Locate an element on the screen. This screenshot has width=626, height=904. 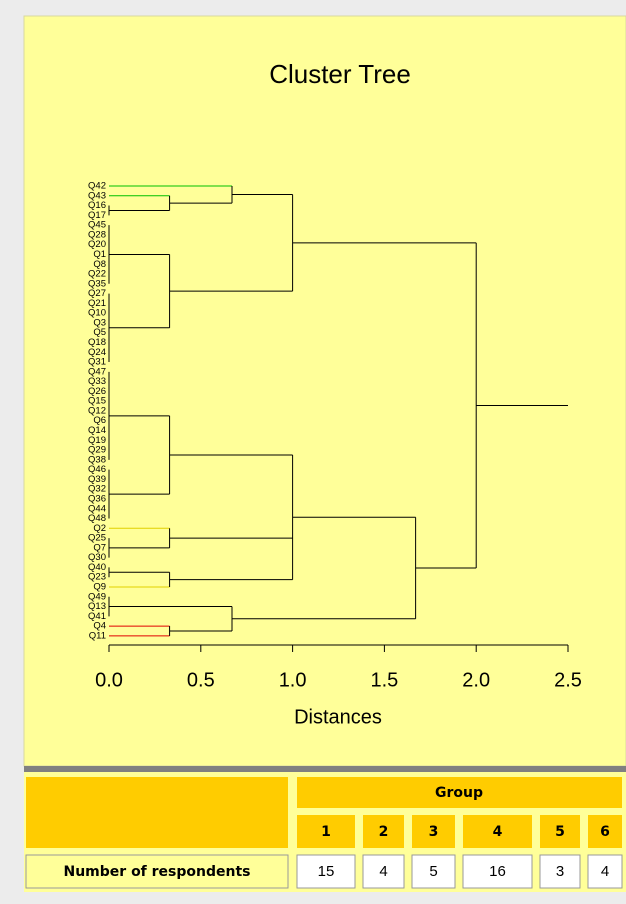
leaf-label: Q47 is located at coordinates (97, 371).